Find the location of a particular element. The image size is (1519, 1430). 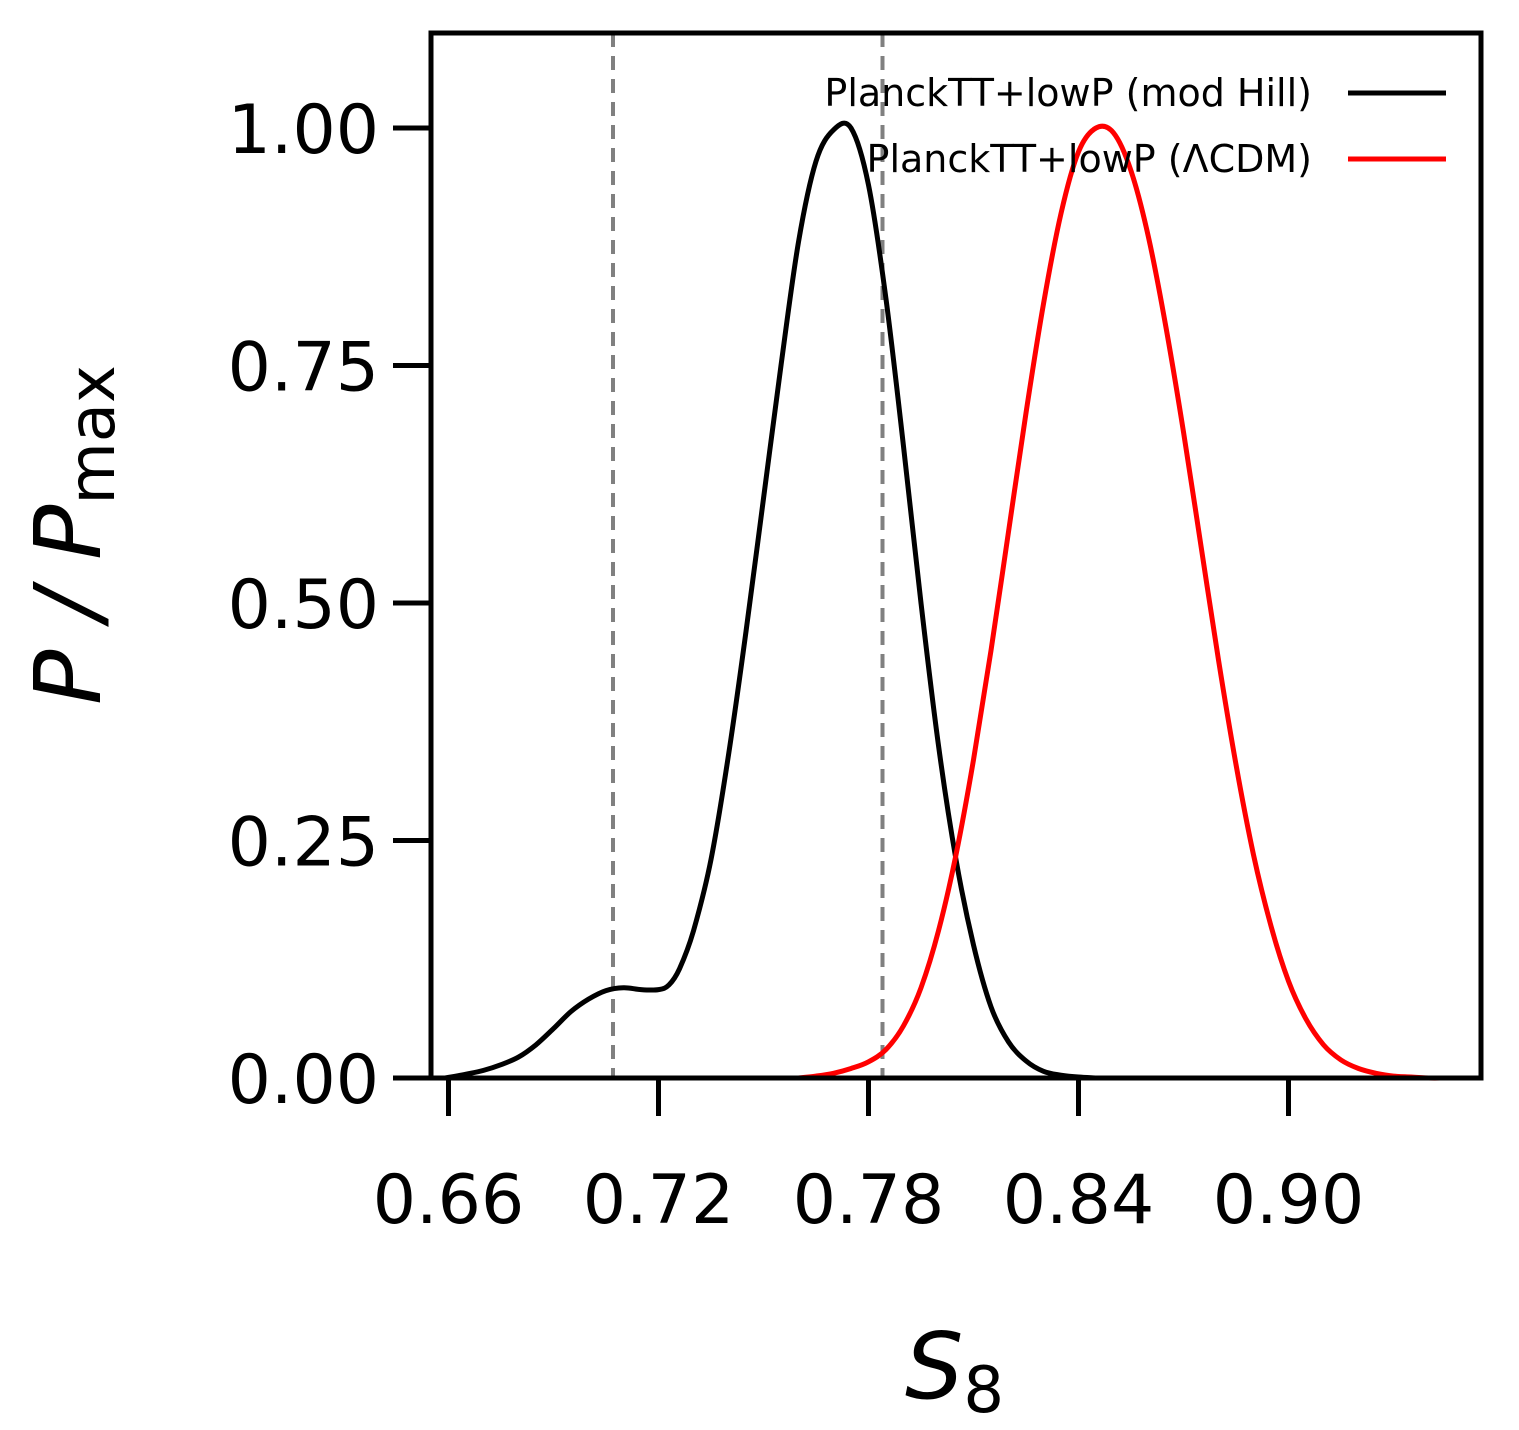

x-axis: 0.66 0.72 0.78 0.84 0.90 is located at coordinates (868, 1159).